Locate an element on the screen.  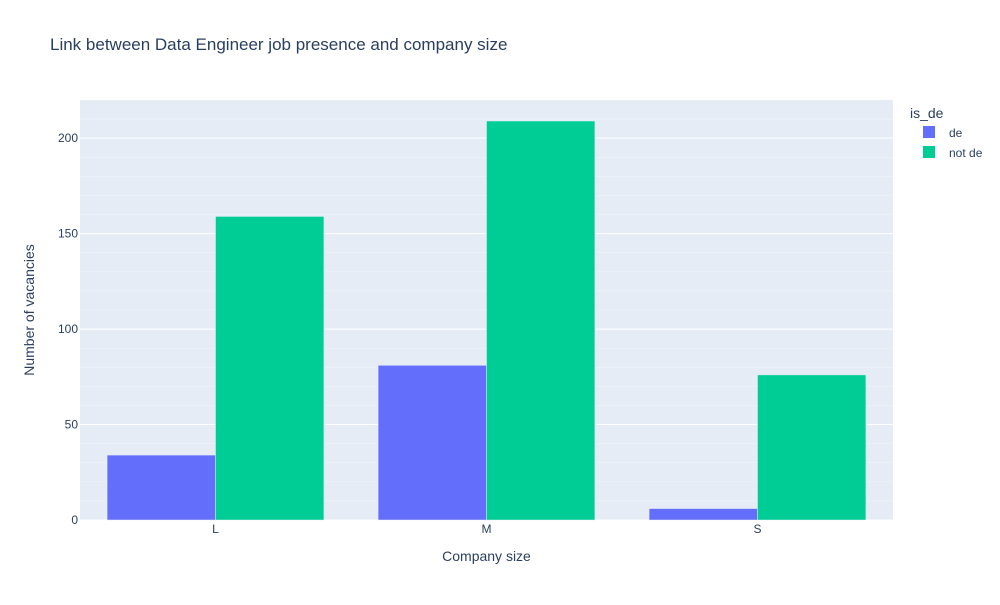
legend-swatch-not-de is located at coordinates (929, 152).